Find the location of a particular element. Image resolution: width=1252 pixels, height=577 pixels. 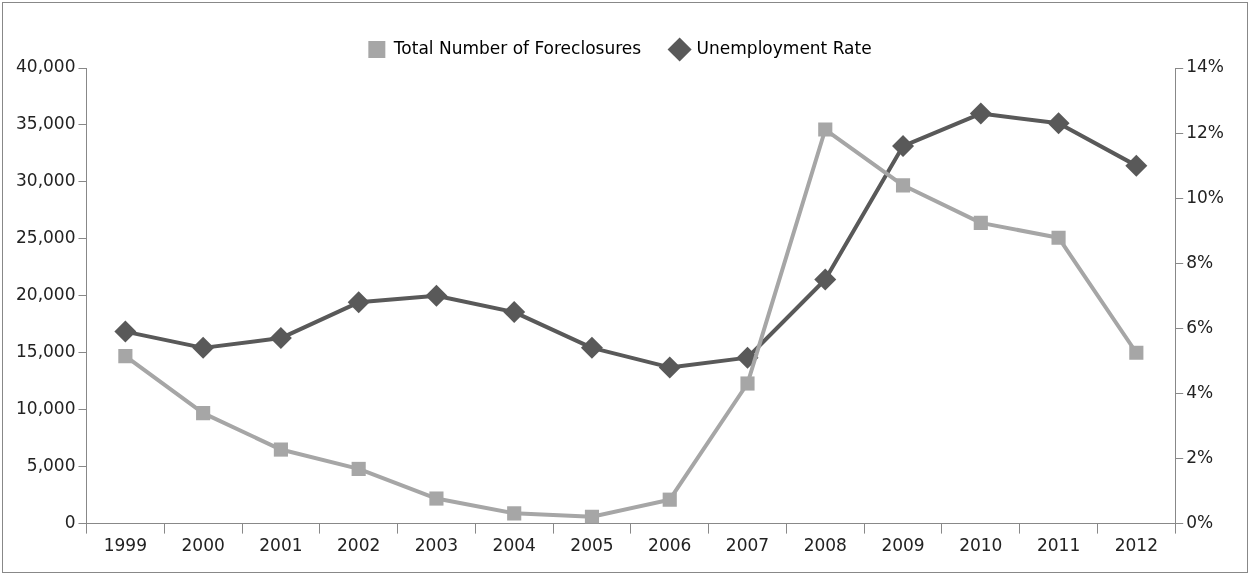

y2-tick-label: 2% is located at coordinates (1200, 456).